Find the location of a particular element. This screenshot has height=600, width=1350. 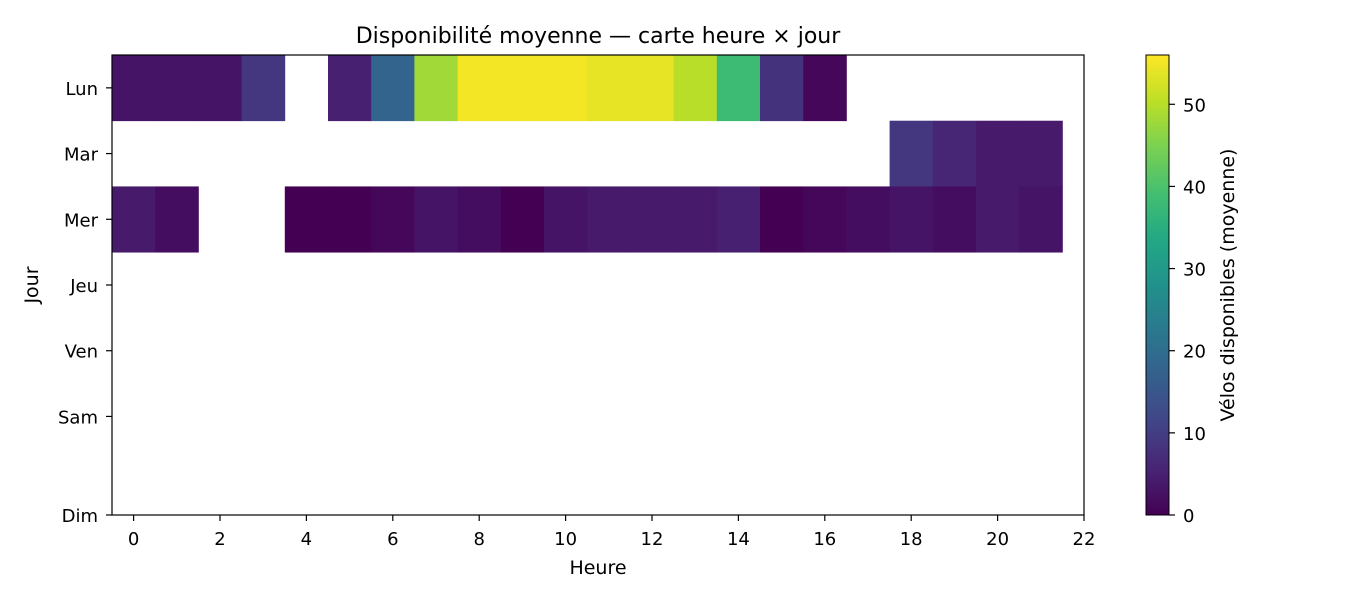

colorbar-label: Vélos disponibles (moyenne) is located at coordinates (1228, 285).